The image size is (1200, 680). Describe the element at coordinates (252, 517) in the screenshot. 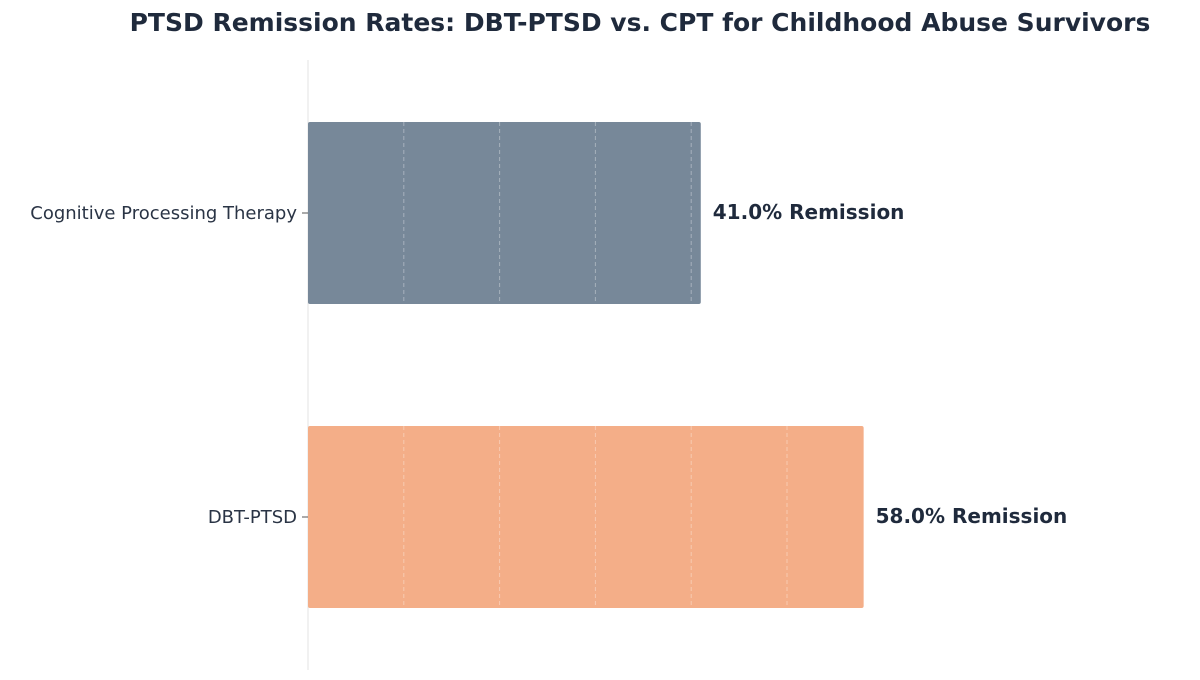

I see `category-label-1: DBT-PTSD` at that location.